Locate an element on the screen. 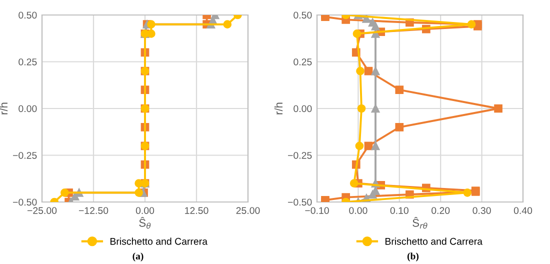  x-tick-label: 0.30 is located at coordinates (481, 210).